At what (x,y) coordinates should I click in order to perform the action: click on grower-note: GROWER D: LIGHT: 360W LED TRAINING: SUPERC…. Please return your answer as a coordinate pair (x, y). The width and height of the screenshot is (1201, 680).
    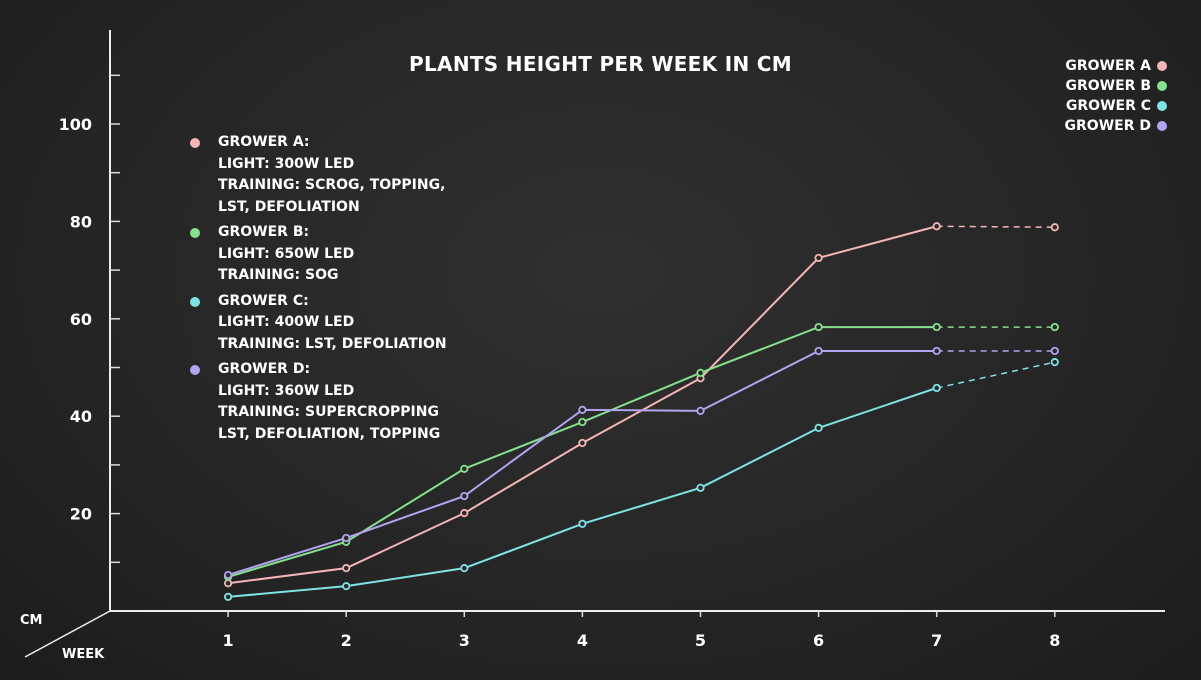
    Looking at the image, I should click on (318, 402).